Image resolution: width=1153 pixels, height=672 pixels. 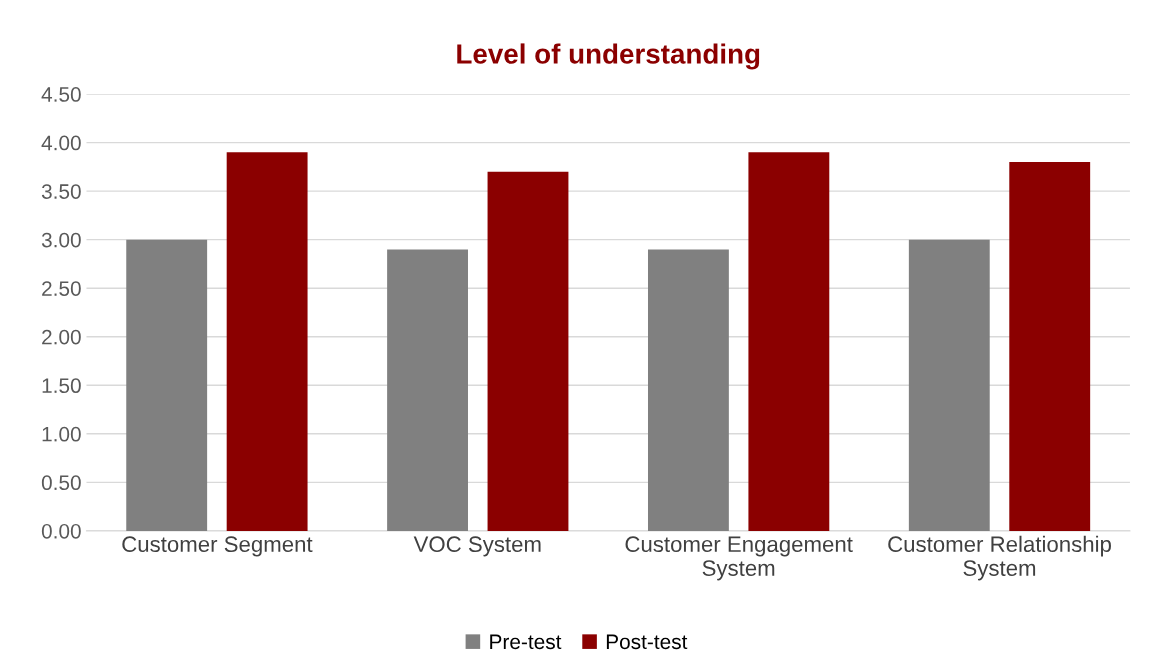 What do you see at coordinates (61, 94) in the screenshot?
I see `y-tick-label: 4.50` at bounding box center [61, 94].